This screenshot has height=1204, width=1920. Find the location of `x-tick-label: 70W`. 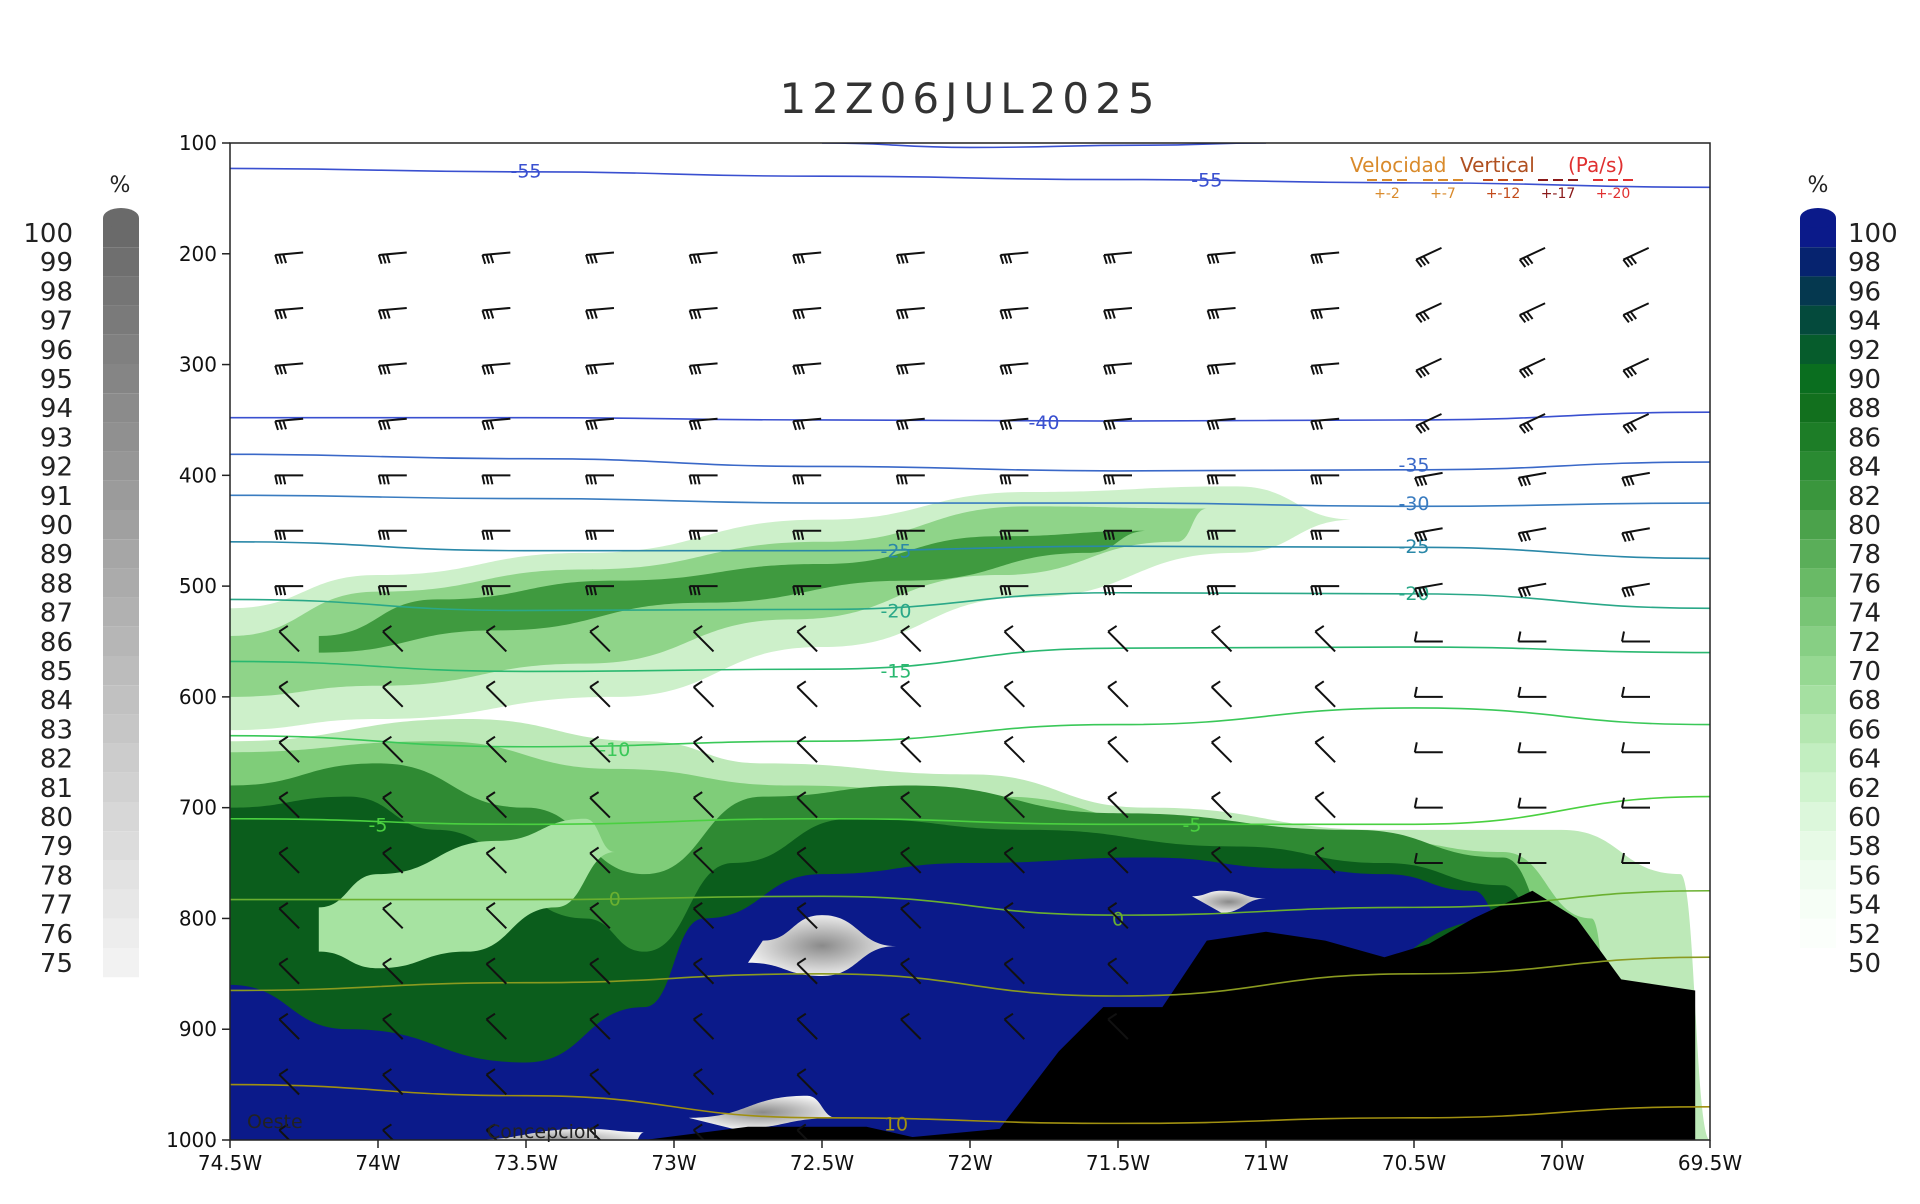

x-tick-label: 70W is located at coordinates (1561, 1163).